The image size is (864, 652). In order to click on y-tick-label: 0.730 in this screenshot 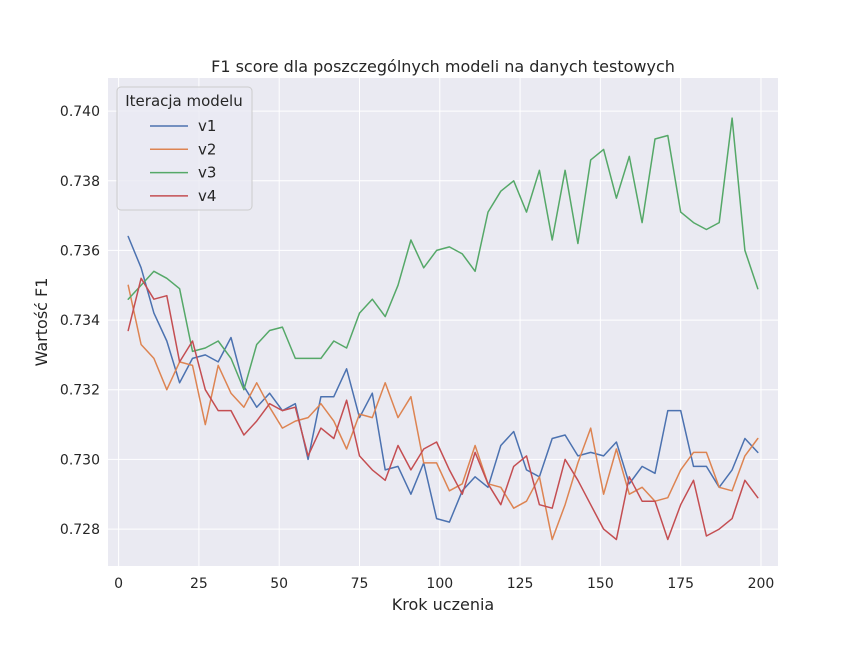, I will do `click(80, 460)`.